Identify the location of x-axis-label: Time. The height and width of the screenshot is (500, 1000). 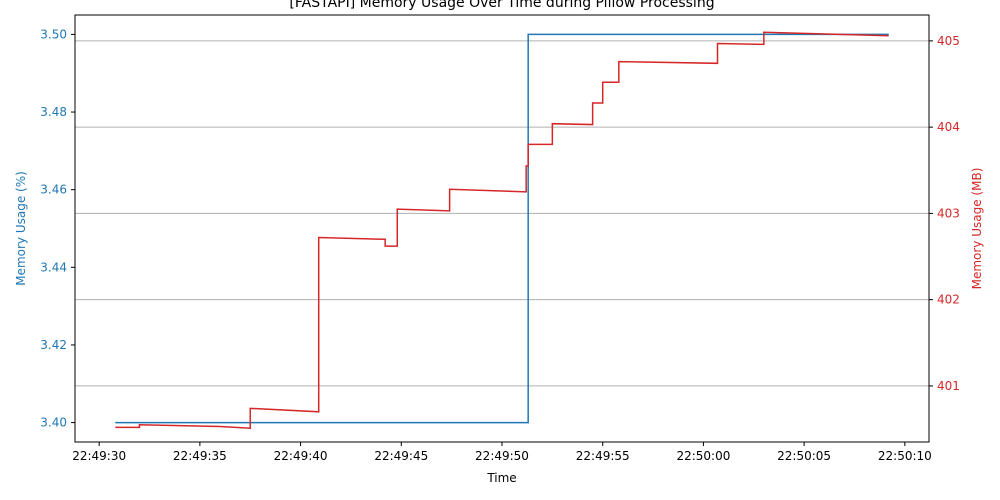
(501, 478).